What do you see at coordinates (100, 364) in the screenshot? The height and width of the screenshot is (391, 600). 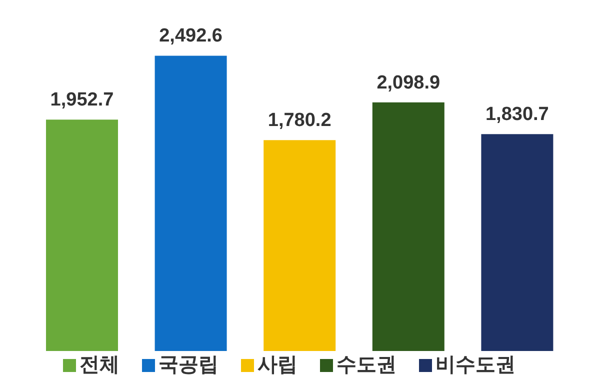 I see `legend-label: 전체` at bounding box center [100, 364].